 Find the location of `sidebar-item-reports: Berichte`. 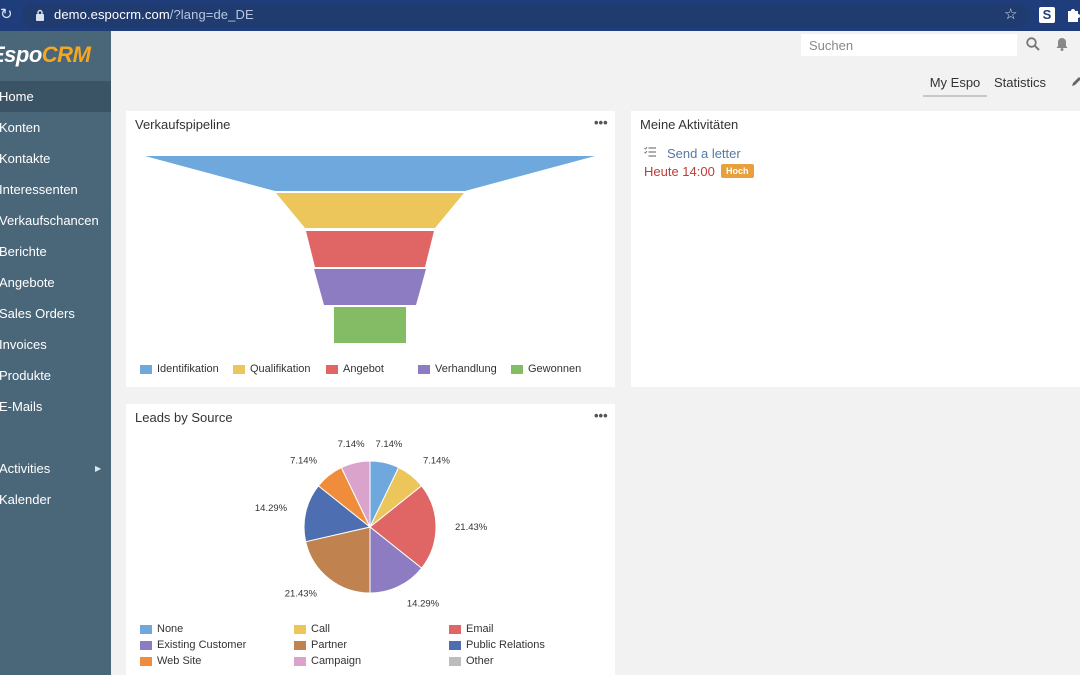

sidebar-item-reports: Berichte is located at coordinates (23, 251).